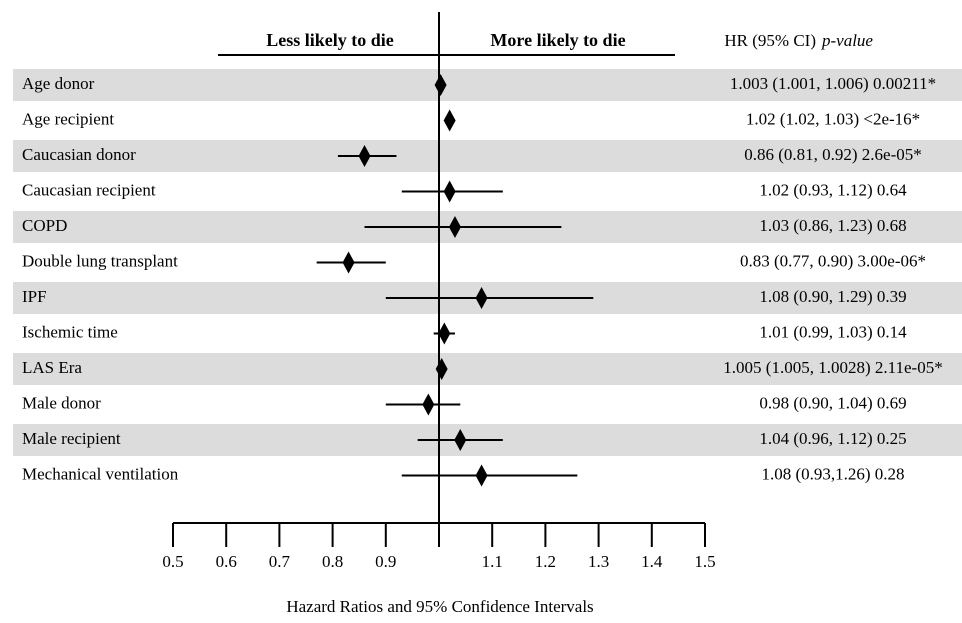 Image resolution: width=962 pixels, height=623 pixels. What do you see at coordinates (68, 118) in the screenshot?
I see `row-label: Age recipient` at bounding box center [68, 118].